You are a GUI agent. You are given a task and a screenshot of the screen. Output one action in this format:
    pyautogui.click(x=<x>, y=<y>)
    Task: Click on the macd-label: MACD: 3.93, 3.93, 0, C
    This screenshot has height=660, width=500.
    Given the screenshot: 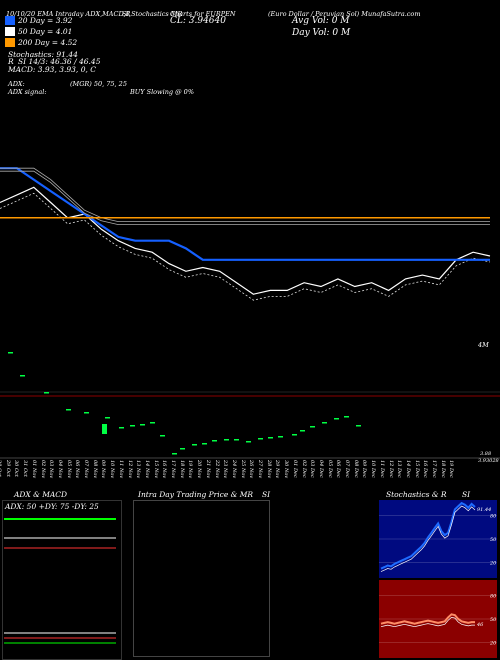 What is the action you would take?
    pyautogui.click(x=52, y=69)
    